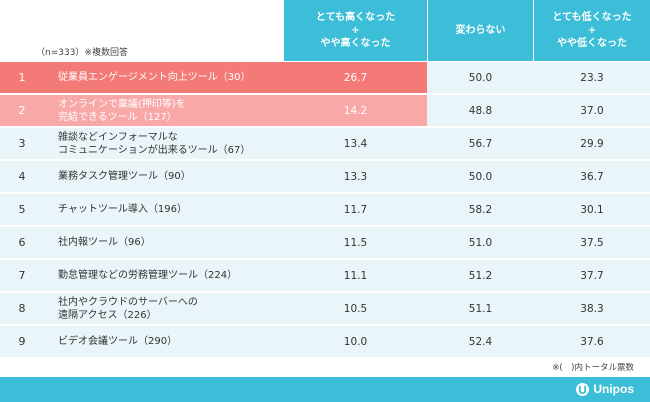  Describe the element at coordinates (355, 30) in the screenshot. I see `header-higher: とても高くなった + やや高くなった` at that location.